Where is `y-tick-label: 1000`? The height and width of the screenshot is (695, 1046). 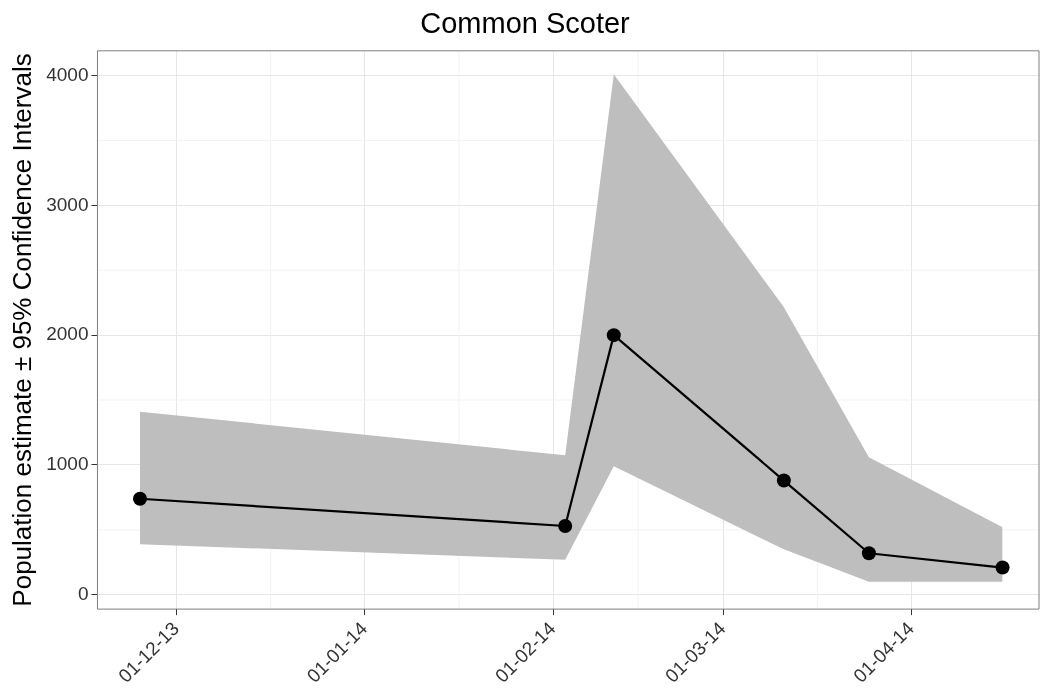
y-tick-label: 1000 is located at coordinates (67, 464).